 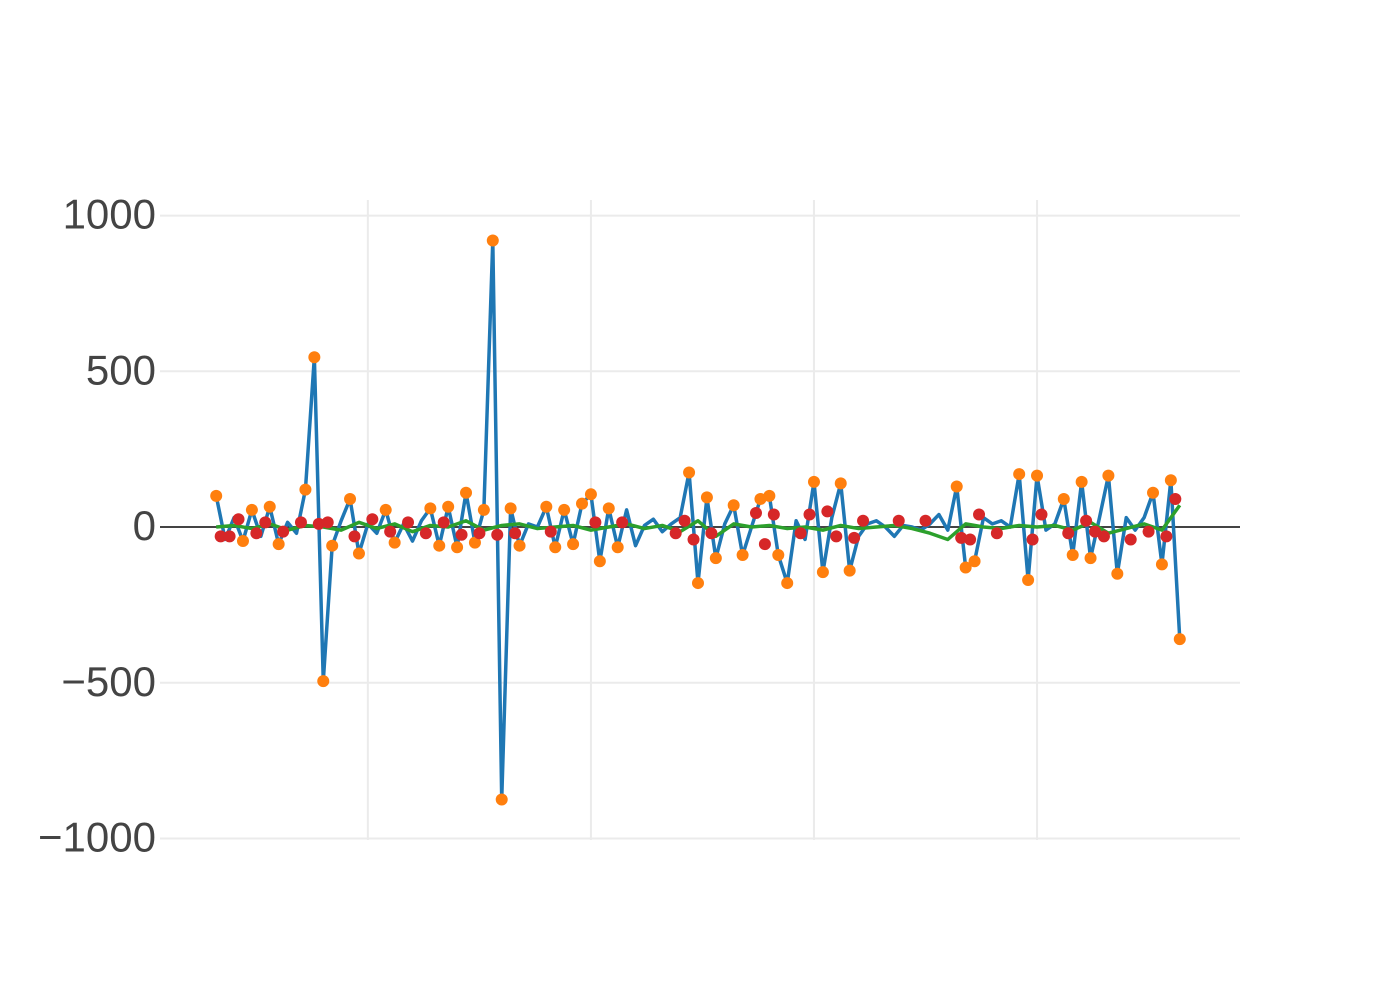 What do you see at coordinates (121, 369) in the screenshot?
I see `y-tick-label: 500` at bounding box center [121, 369].